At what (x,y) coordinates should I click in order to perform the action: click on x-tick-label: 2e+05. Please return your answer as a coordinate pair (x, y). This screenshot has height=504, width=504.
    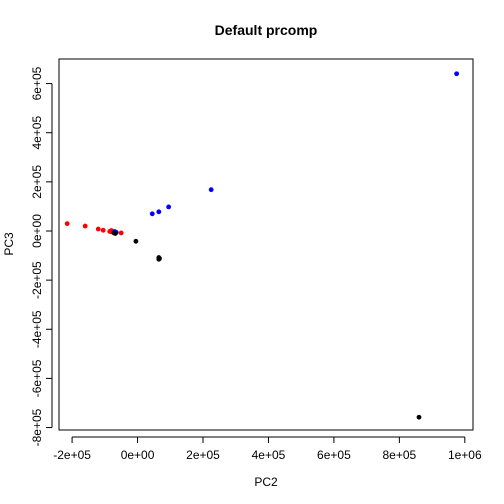
    Looking at the image, I should click on (203, 455).